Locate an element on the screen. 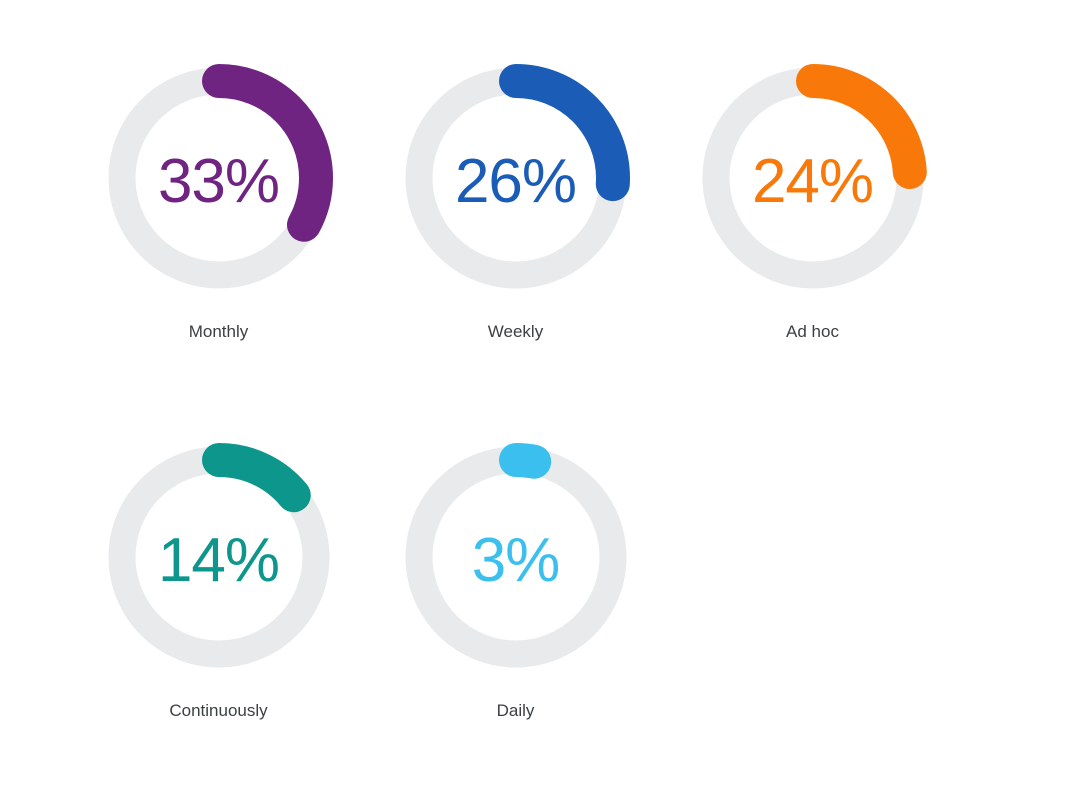 Image resolution: width=1075 pixels, height=796 pixels. donut-chart-continuously: 14% is located at coordinates (219, 557).